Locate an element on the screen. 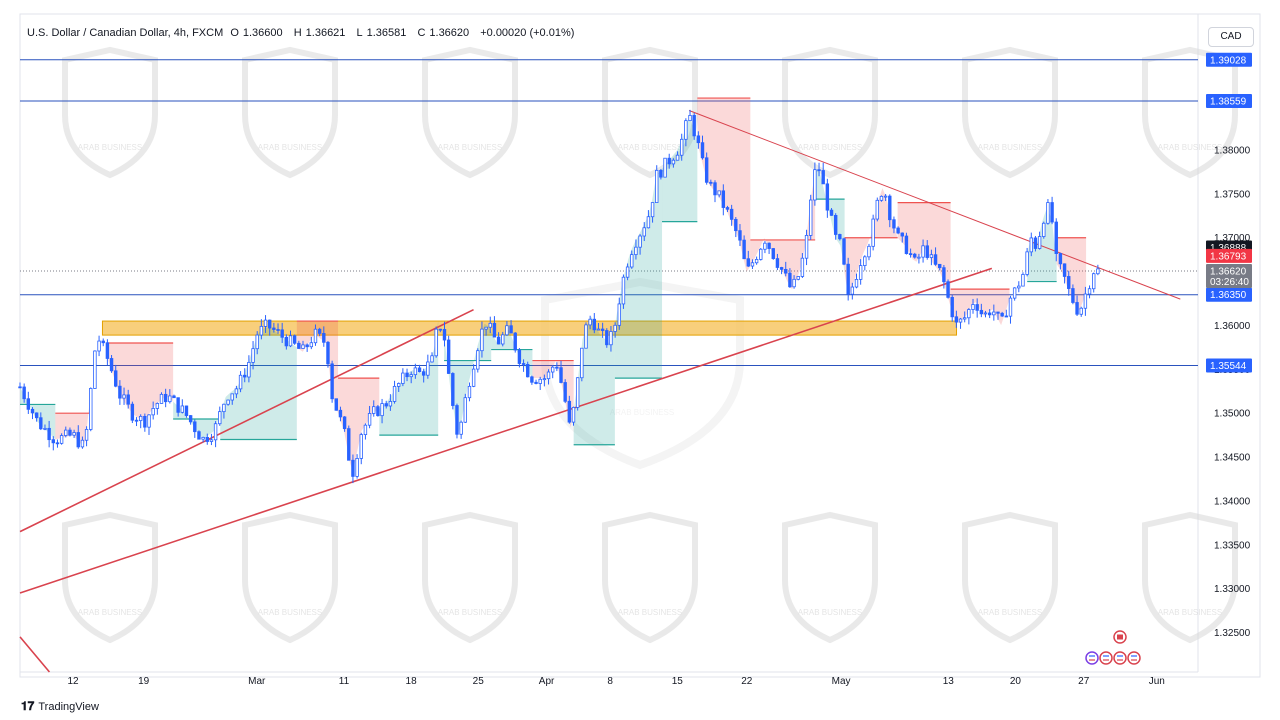  price-tick-label: 1.34000 is located at coordinates (1232, 501).